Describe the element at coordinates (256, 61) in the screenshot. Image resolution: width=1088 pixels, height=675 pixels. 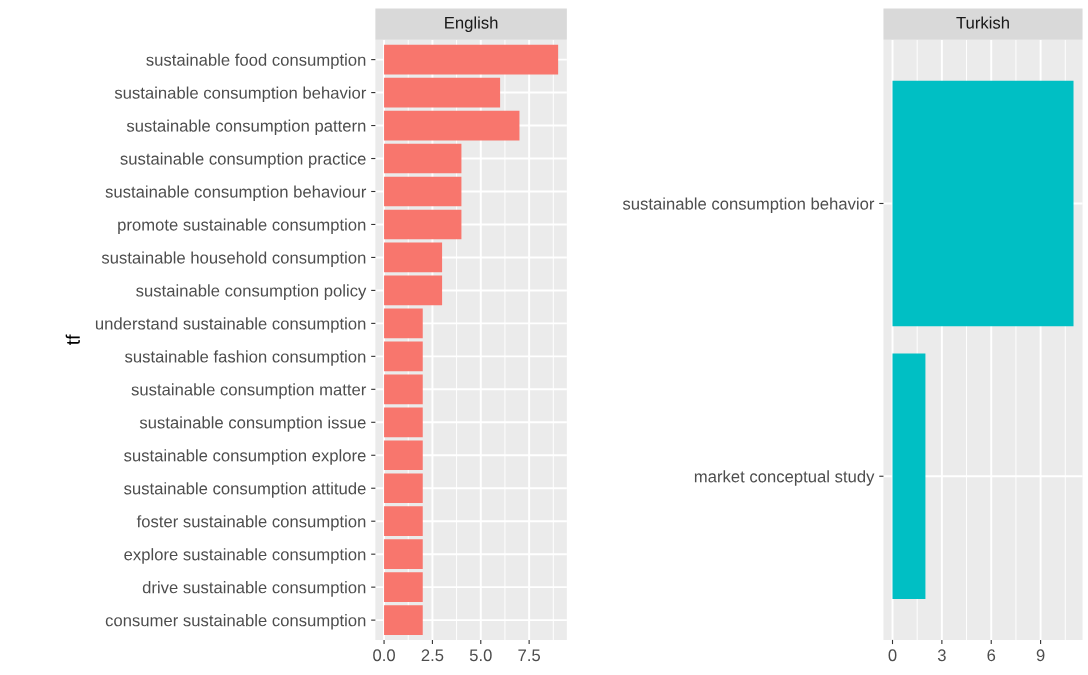
I see `y-tick-label: sustainable food consumption` at that location.